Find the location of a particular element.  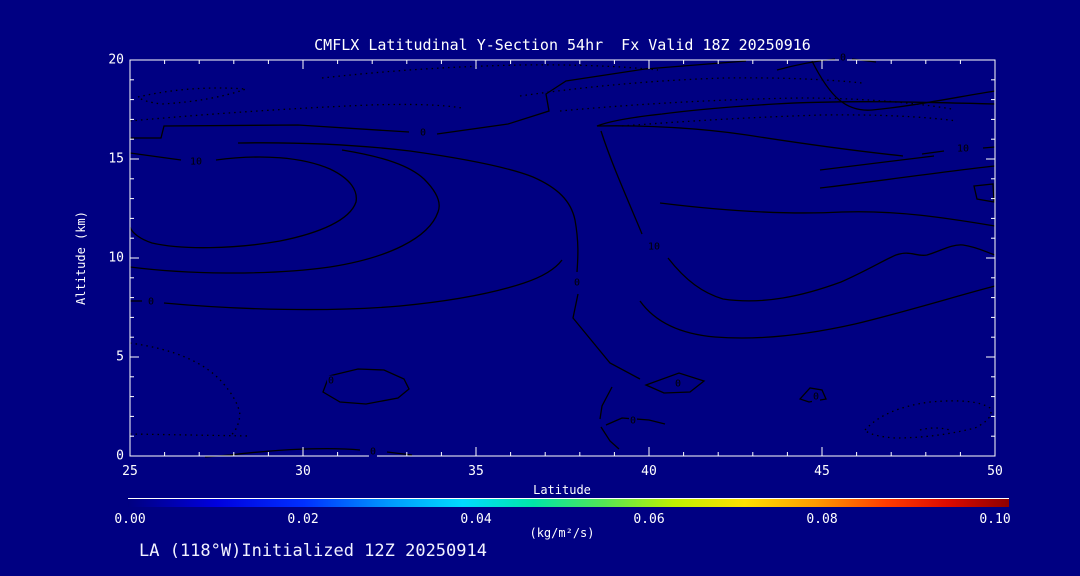

colorbar-tick-label: 0.04 is located at coordinates (476, 519).